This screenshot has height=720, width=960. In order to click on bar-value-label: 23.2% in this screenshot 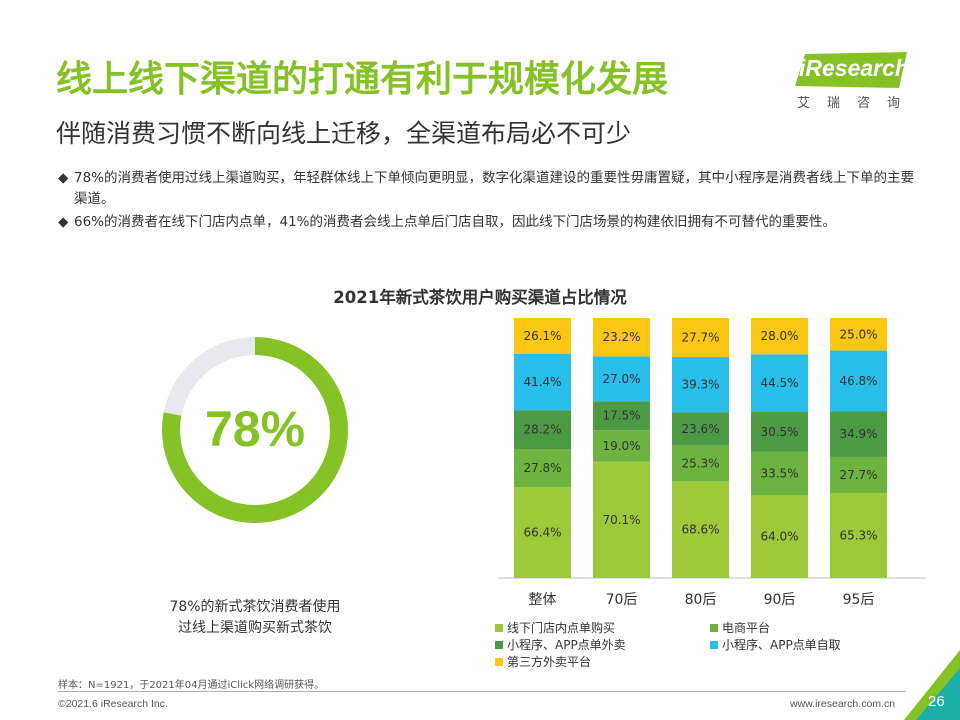, I will do `click(621, 337)`.